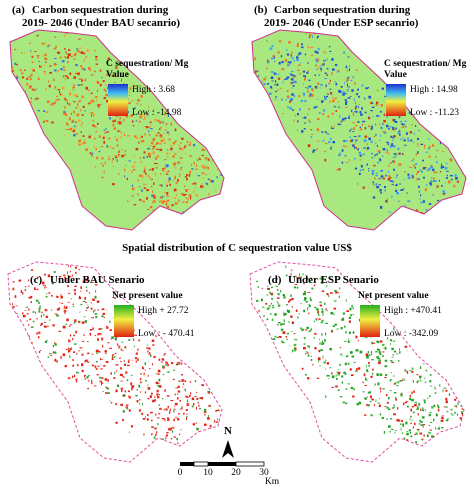  I want to click on legend-low: Low : -11.23, so click(434, 113).